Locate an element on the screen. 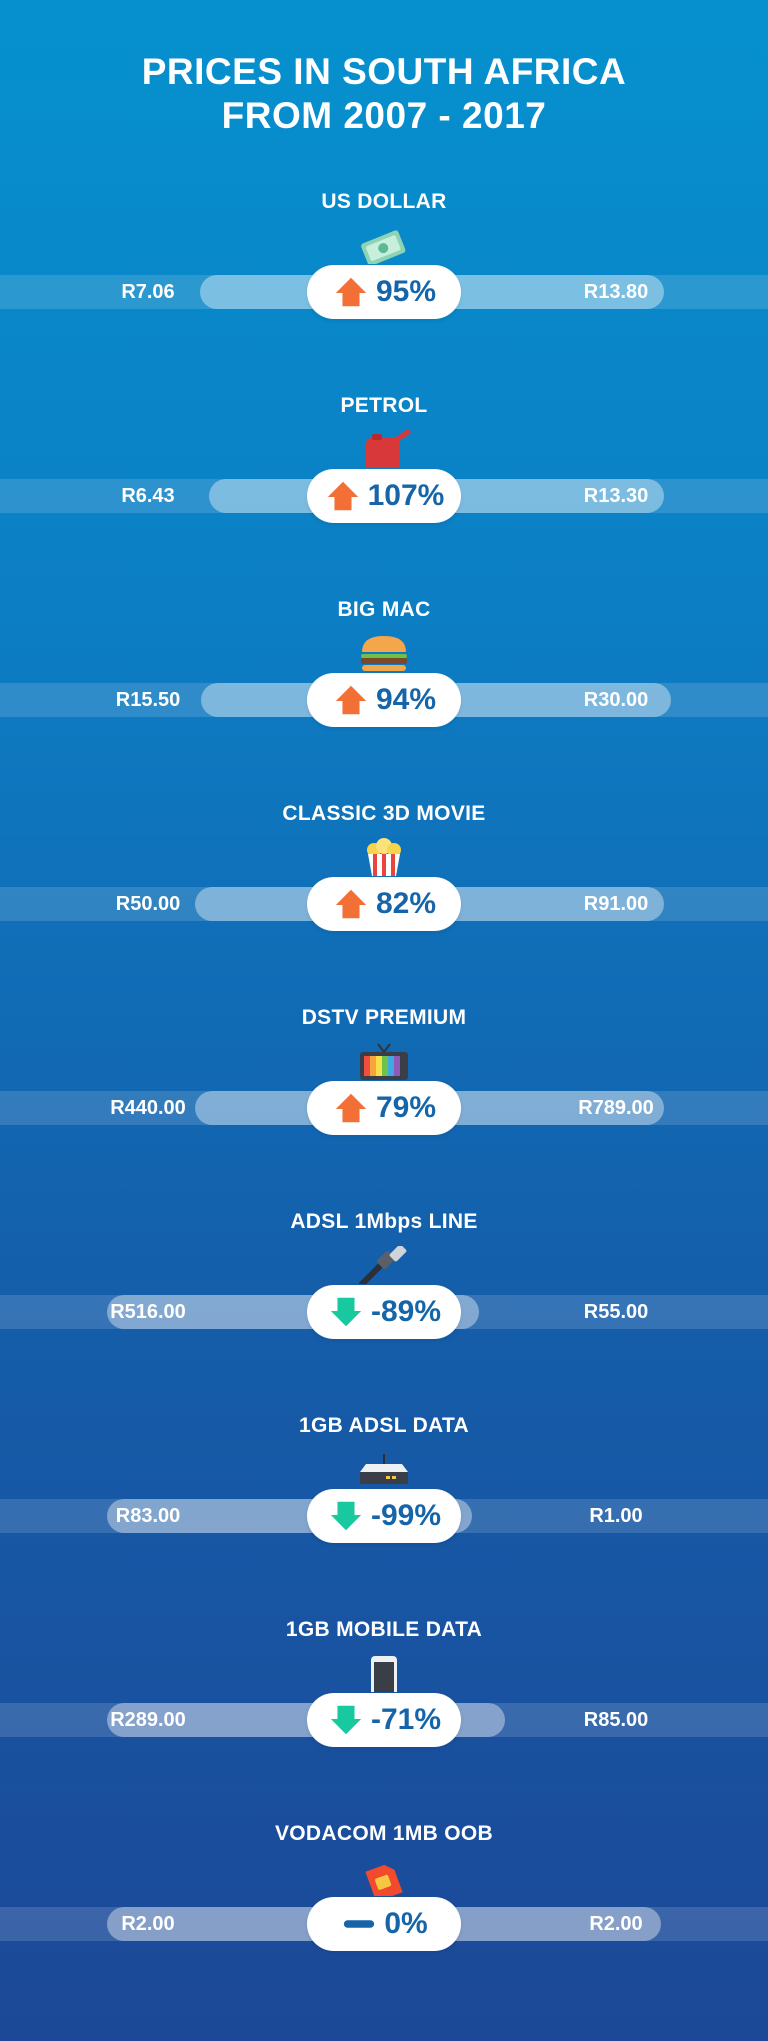 This screenshot has width=768, height=2041. price-2007: R2.00 is located at coordinates (148, 1924).